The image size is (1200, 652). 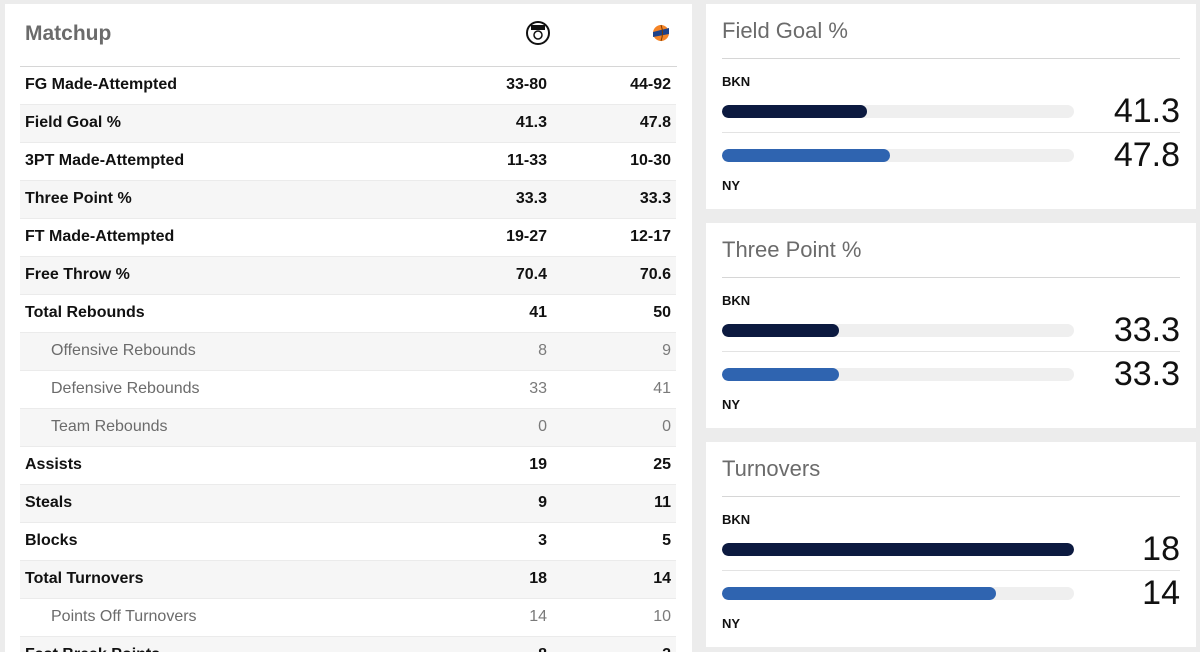 What do you see at coordinates (785, 30) in the screenshot?
I see `card-title: Field Goal %` at bounding box center [785, 30].